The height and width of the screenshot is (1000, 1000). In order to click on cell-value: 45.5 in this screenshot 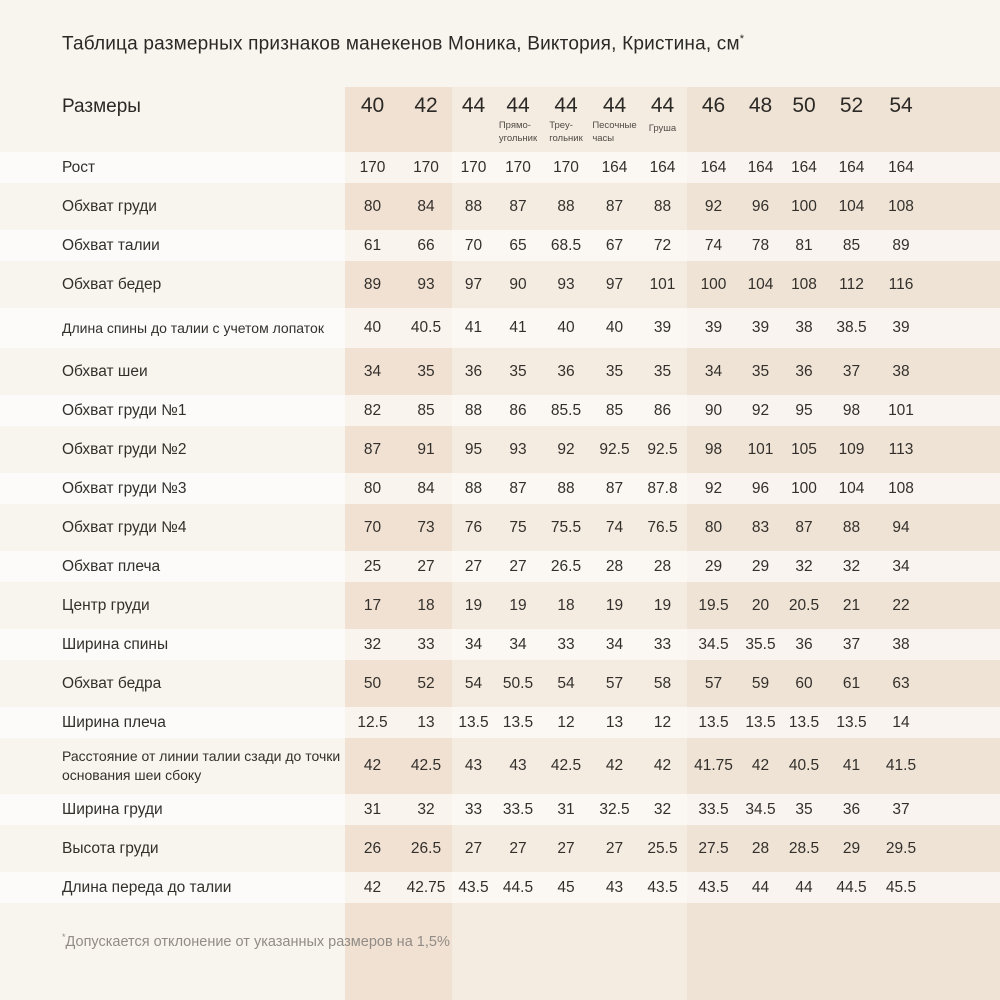, I will do `click(901, 887)`.